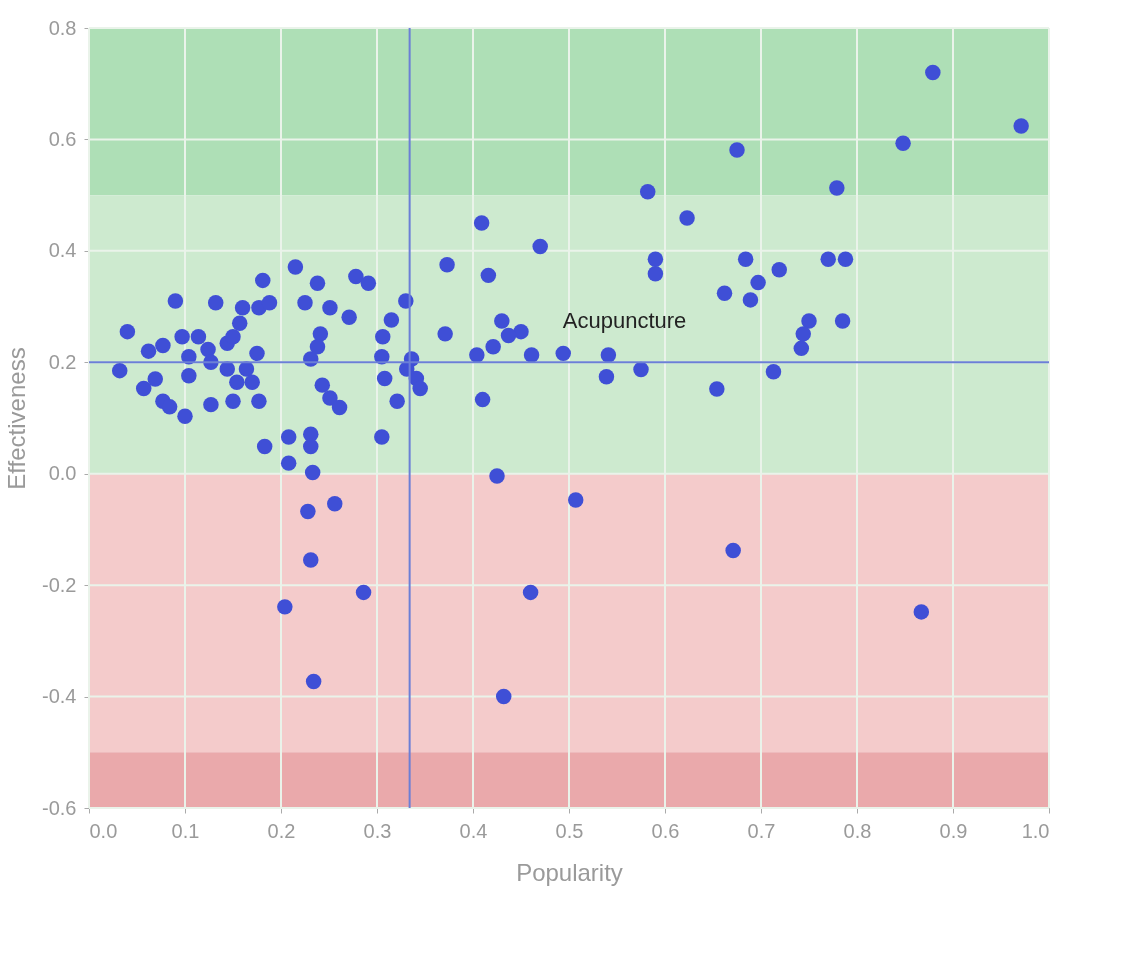 This screenshot has width=1147, height=955. I want to click on annotation: Acupuncture, so click(624, 321).